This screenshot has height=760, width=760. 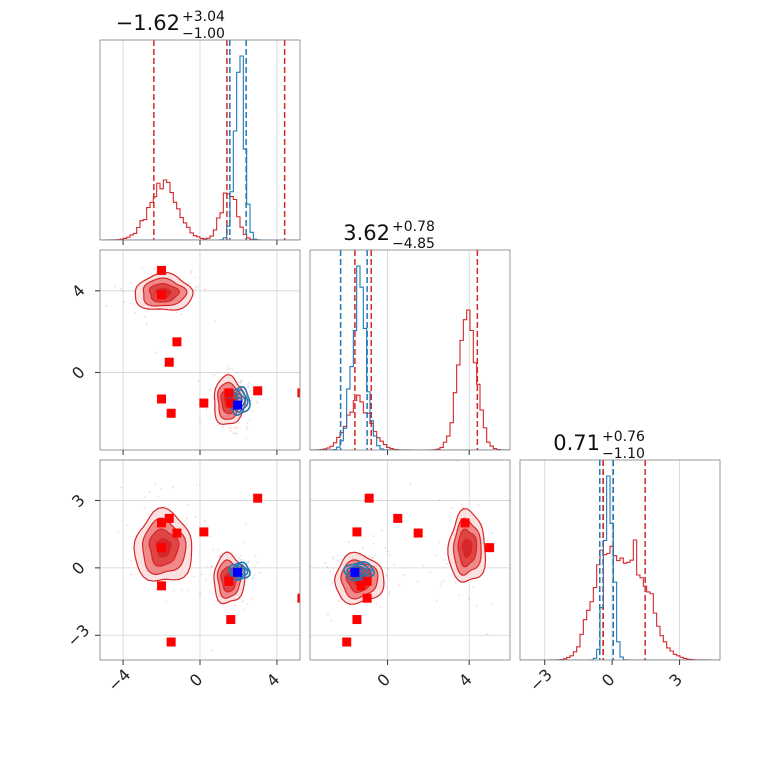 I want to click on x-tick-label-2-0: 0, so click(x=383, y=680).